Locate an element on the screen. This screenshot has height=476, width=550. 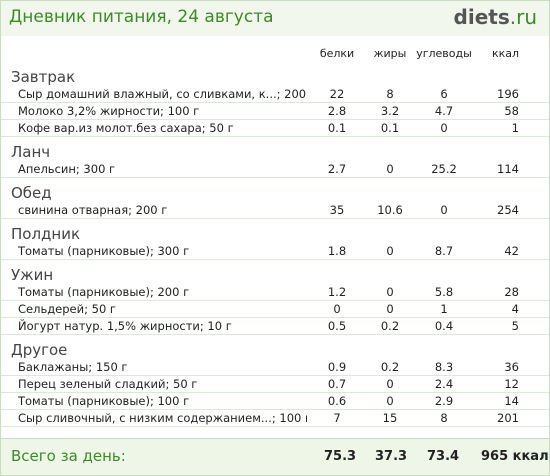
meal-section-header: Полдник is located at coordinates (275, 231).